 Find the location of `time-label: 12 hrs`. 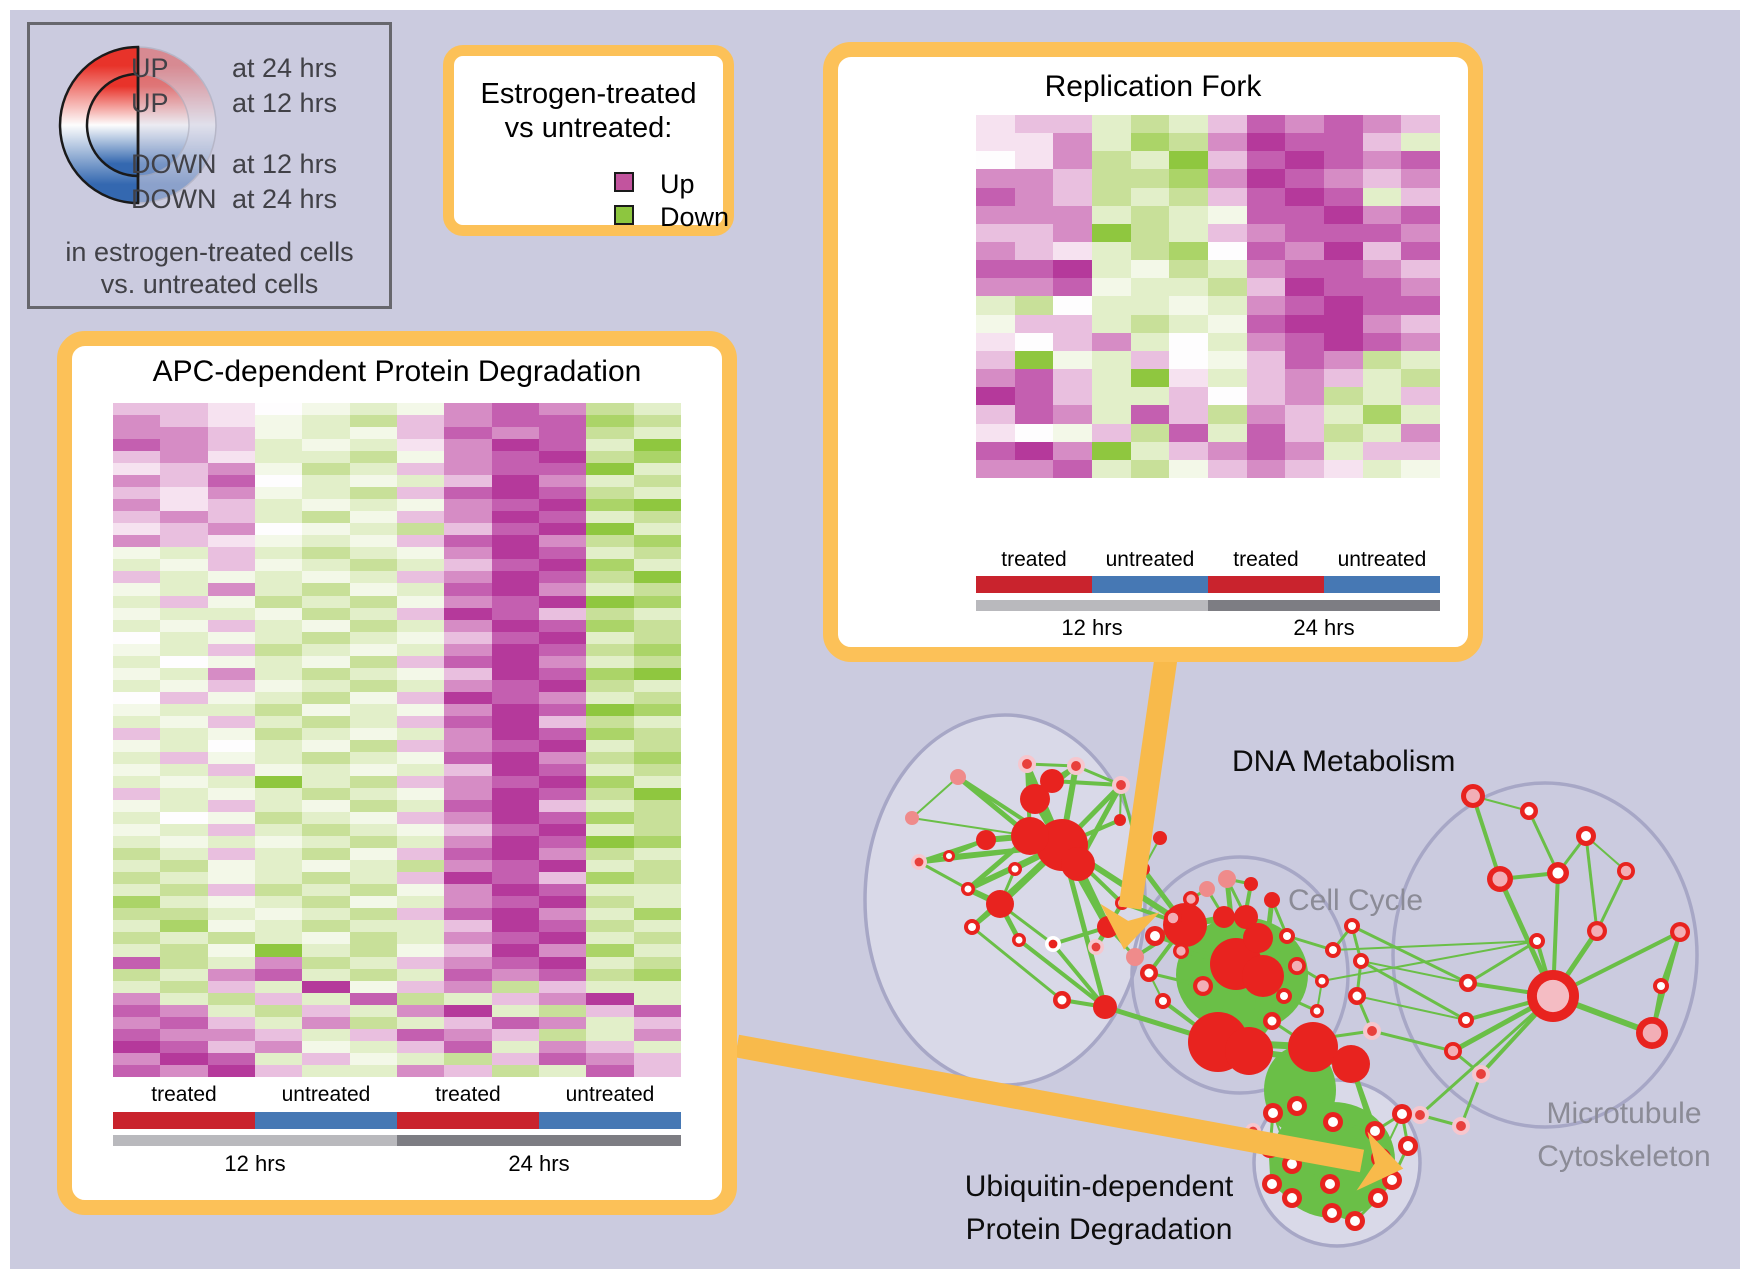

time-label: 12 hrs is located at coordinates (1092, 627).